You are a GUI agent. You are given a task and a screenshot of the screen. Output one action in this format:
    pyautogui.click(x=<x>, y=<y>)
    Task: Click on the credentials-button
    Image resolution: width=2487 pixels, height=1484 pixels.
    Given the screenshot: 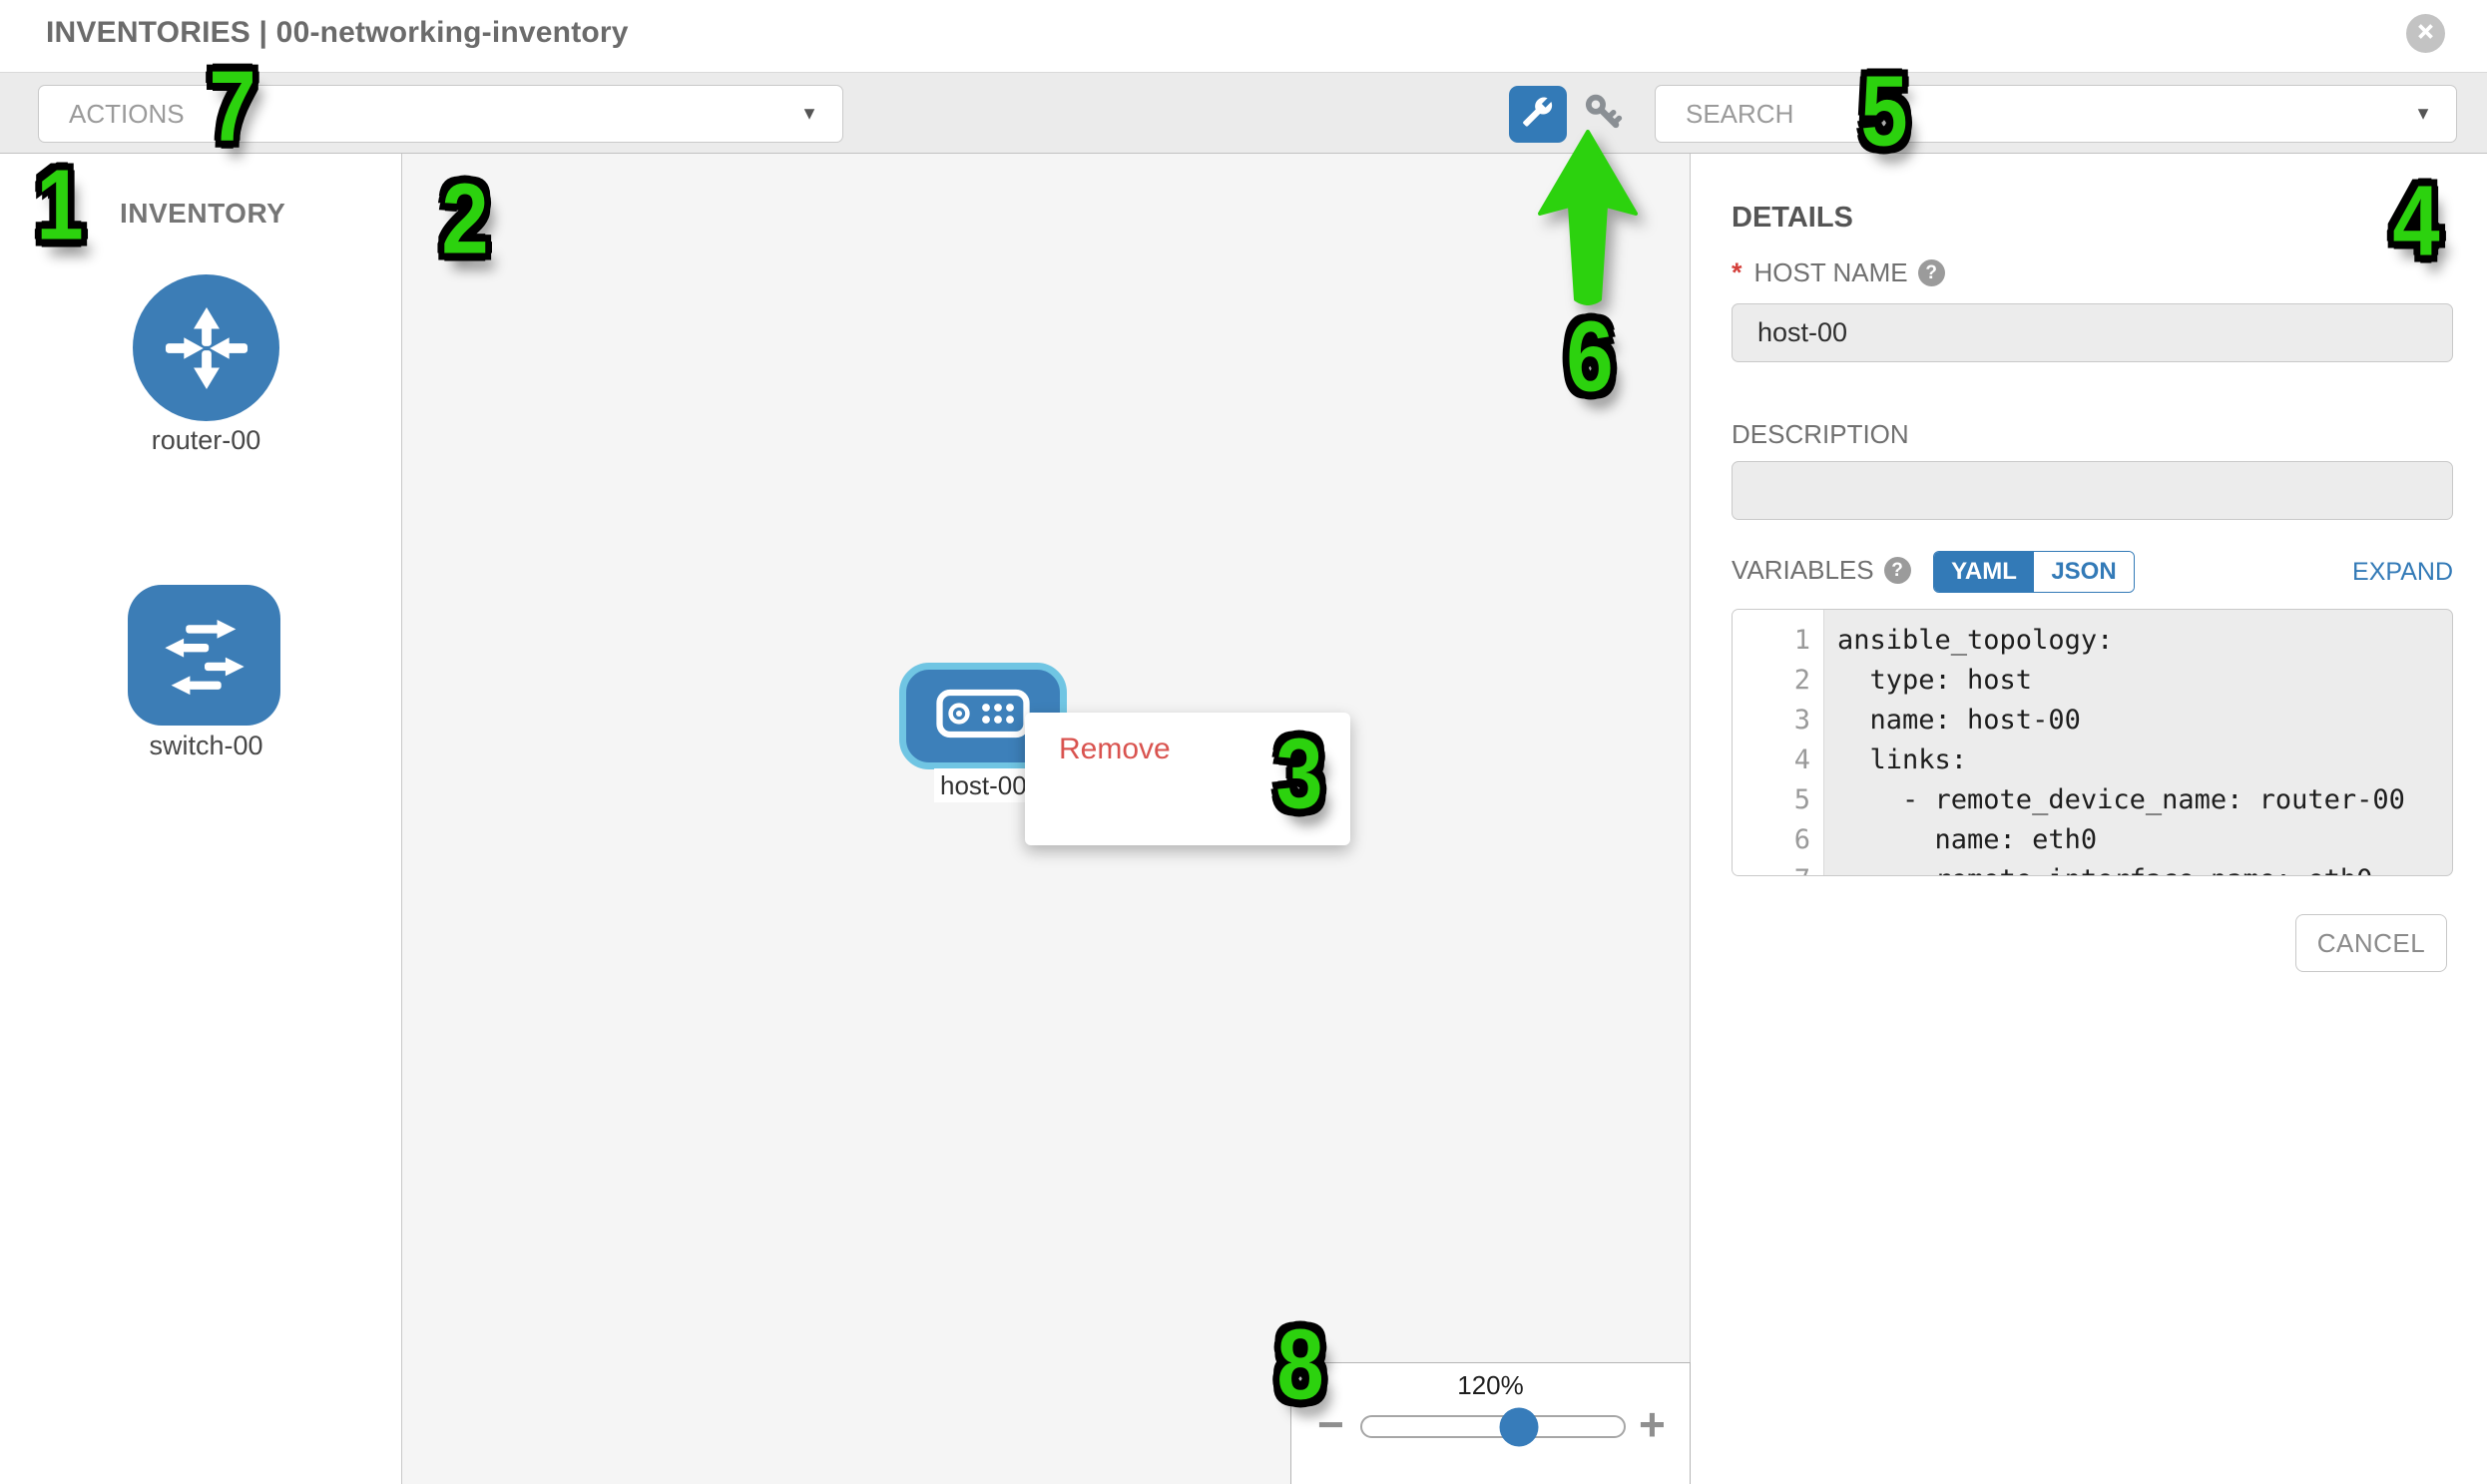 What is the action you would take?
    pyautogui.click(x=1604, y=116)
    